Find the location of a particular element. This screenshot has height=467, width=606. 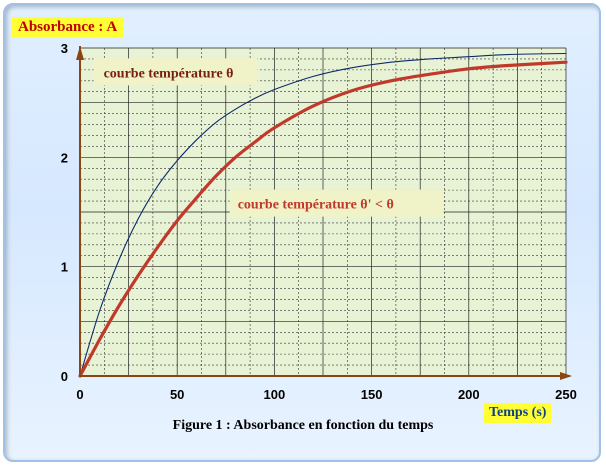

series-label-theta-prime: courbe température θ' < θ is located at coordinates (316, 205).